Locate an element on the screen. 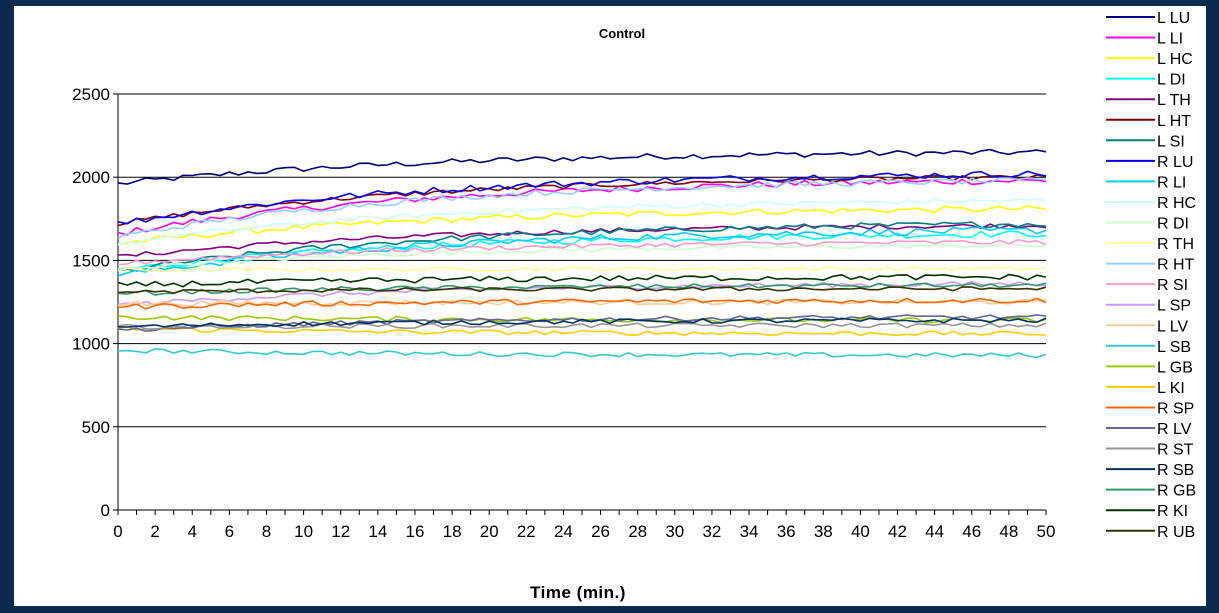  series-line-r-ub is located at coordinates (582, 290).